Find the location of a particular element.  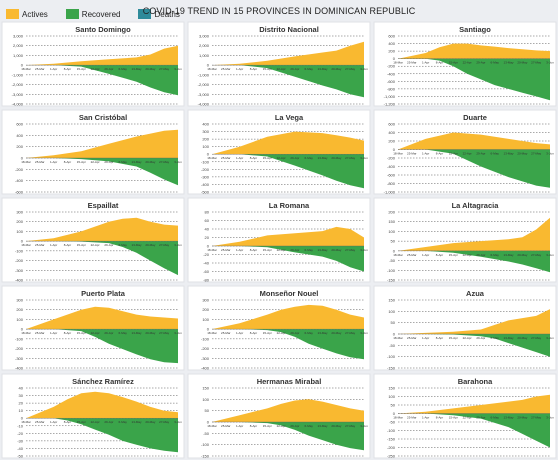

y-tick-label: 60 is located at coordinates (207, 220).